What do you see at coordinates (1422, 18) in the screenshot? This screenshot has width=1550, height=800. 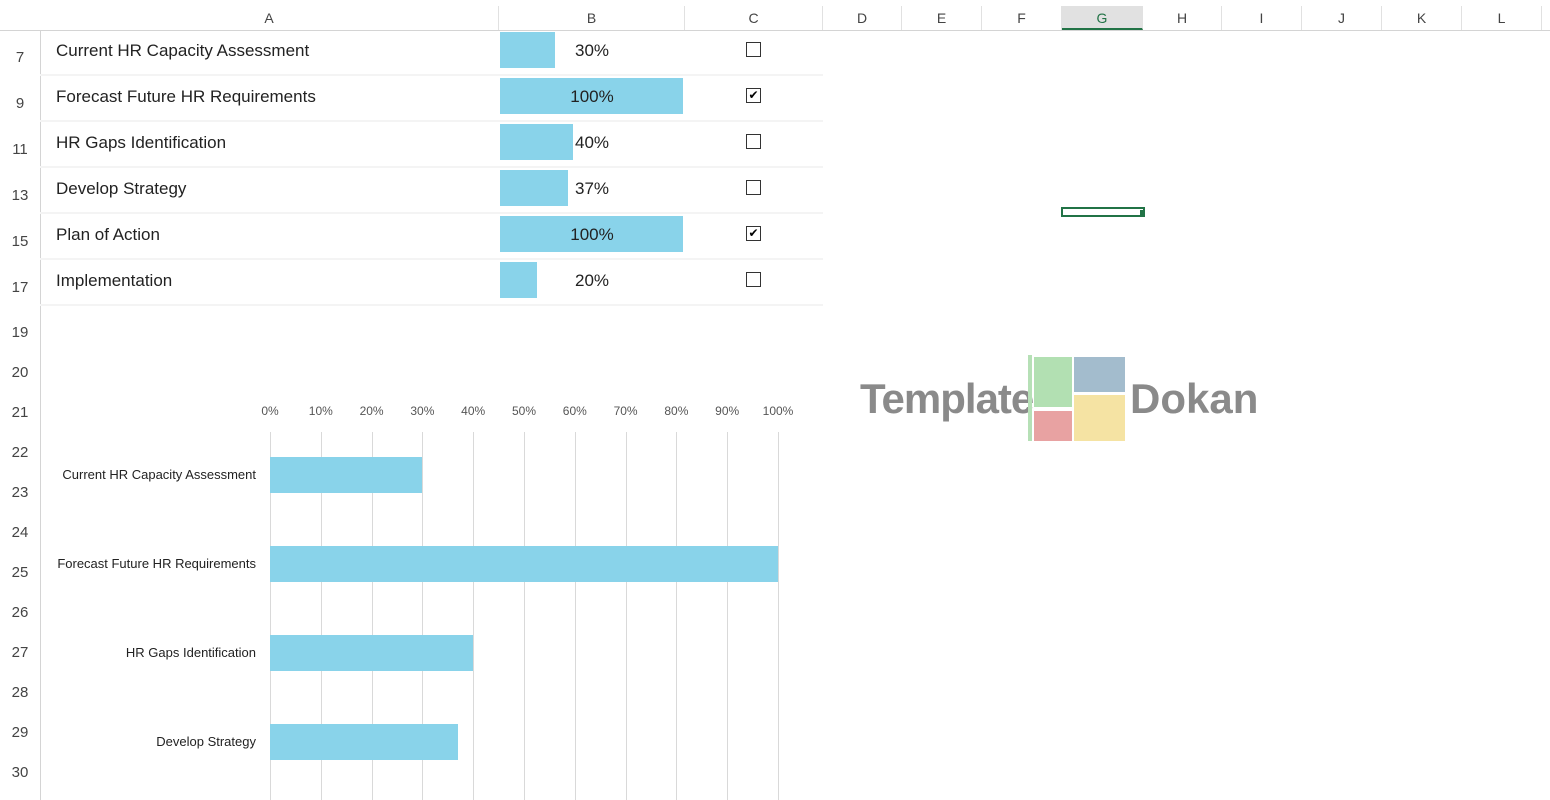 I see `column-header-K: K` at bounding box center [1422, 18].